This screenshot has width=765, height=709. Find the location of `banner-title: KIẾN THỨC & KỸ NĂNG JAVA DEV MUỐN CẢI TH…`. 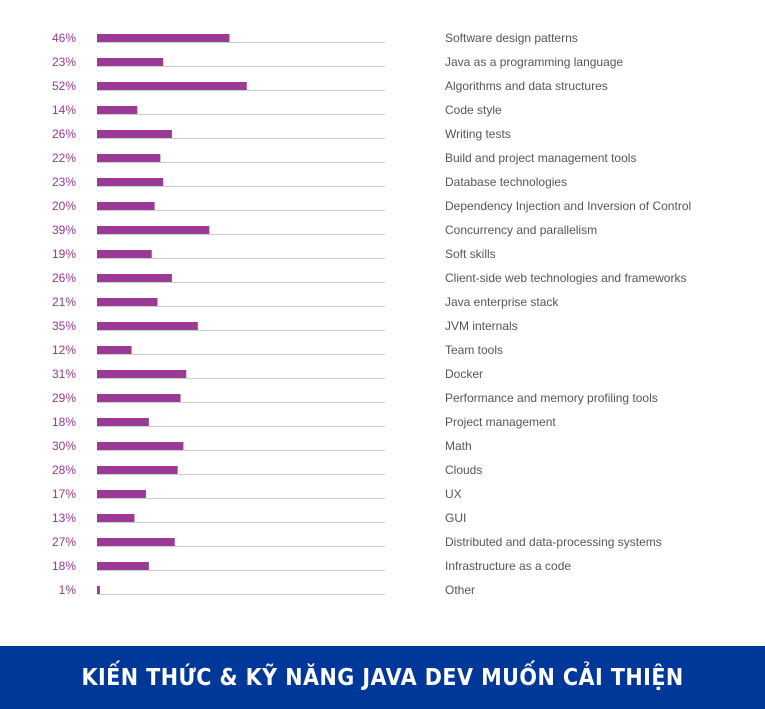

banner-title: KIẾN THỨC & KỸ NĂNG JAVA DEV MUỐN CẢI TH… is located at coordinates (382, 677).